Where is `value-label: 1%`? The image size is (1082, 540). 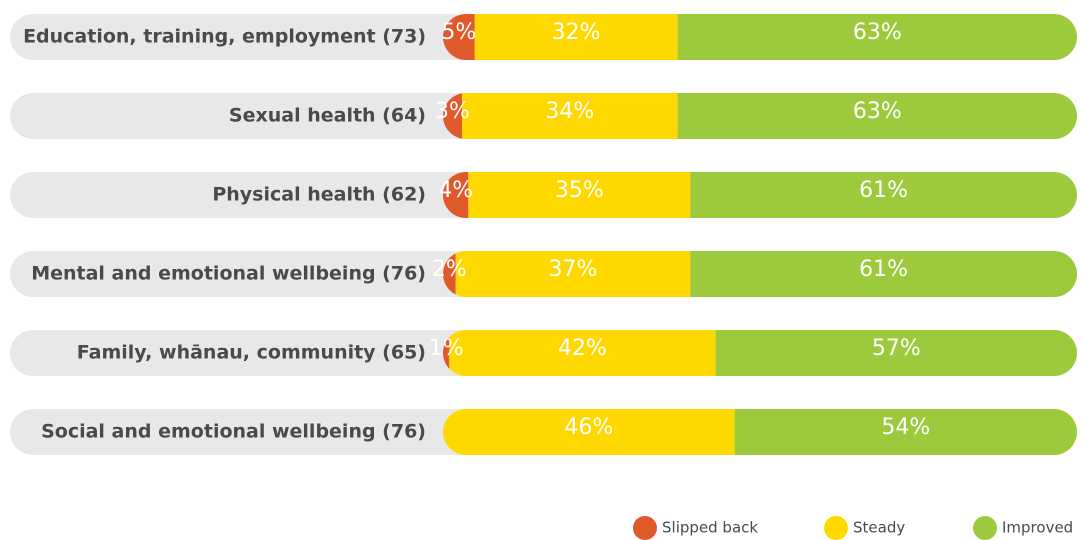 value-label: 1% is located at coordinates (446, 348).